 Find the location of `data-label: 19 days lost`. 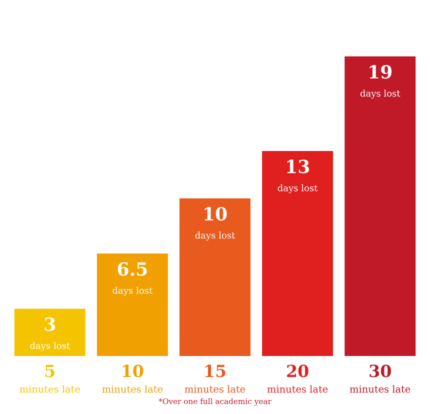

data-label: 19 days lost is located at coordinates (380, 82).